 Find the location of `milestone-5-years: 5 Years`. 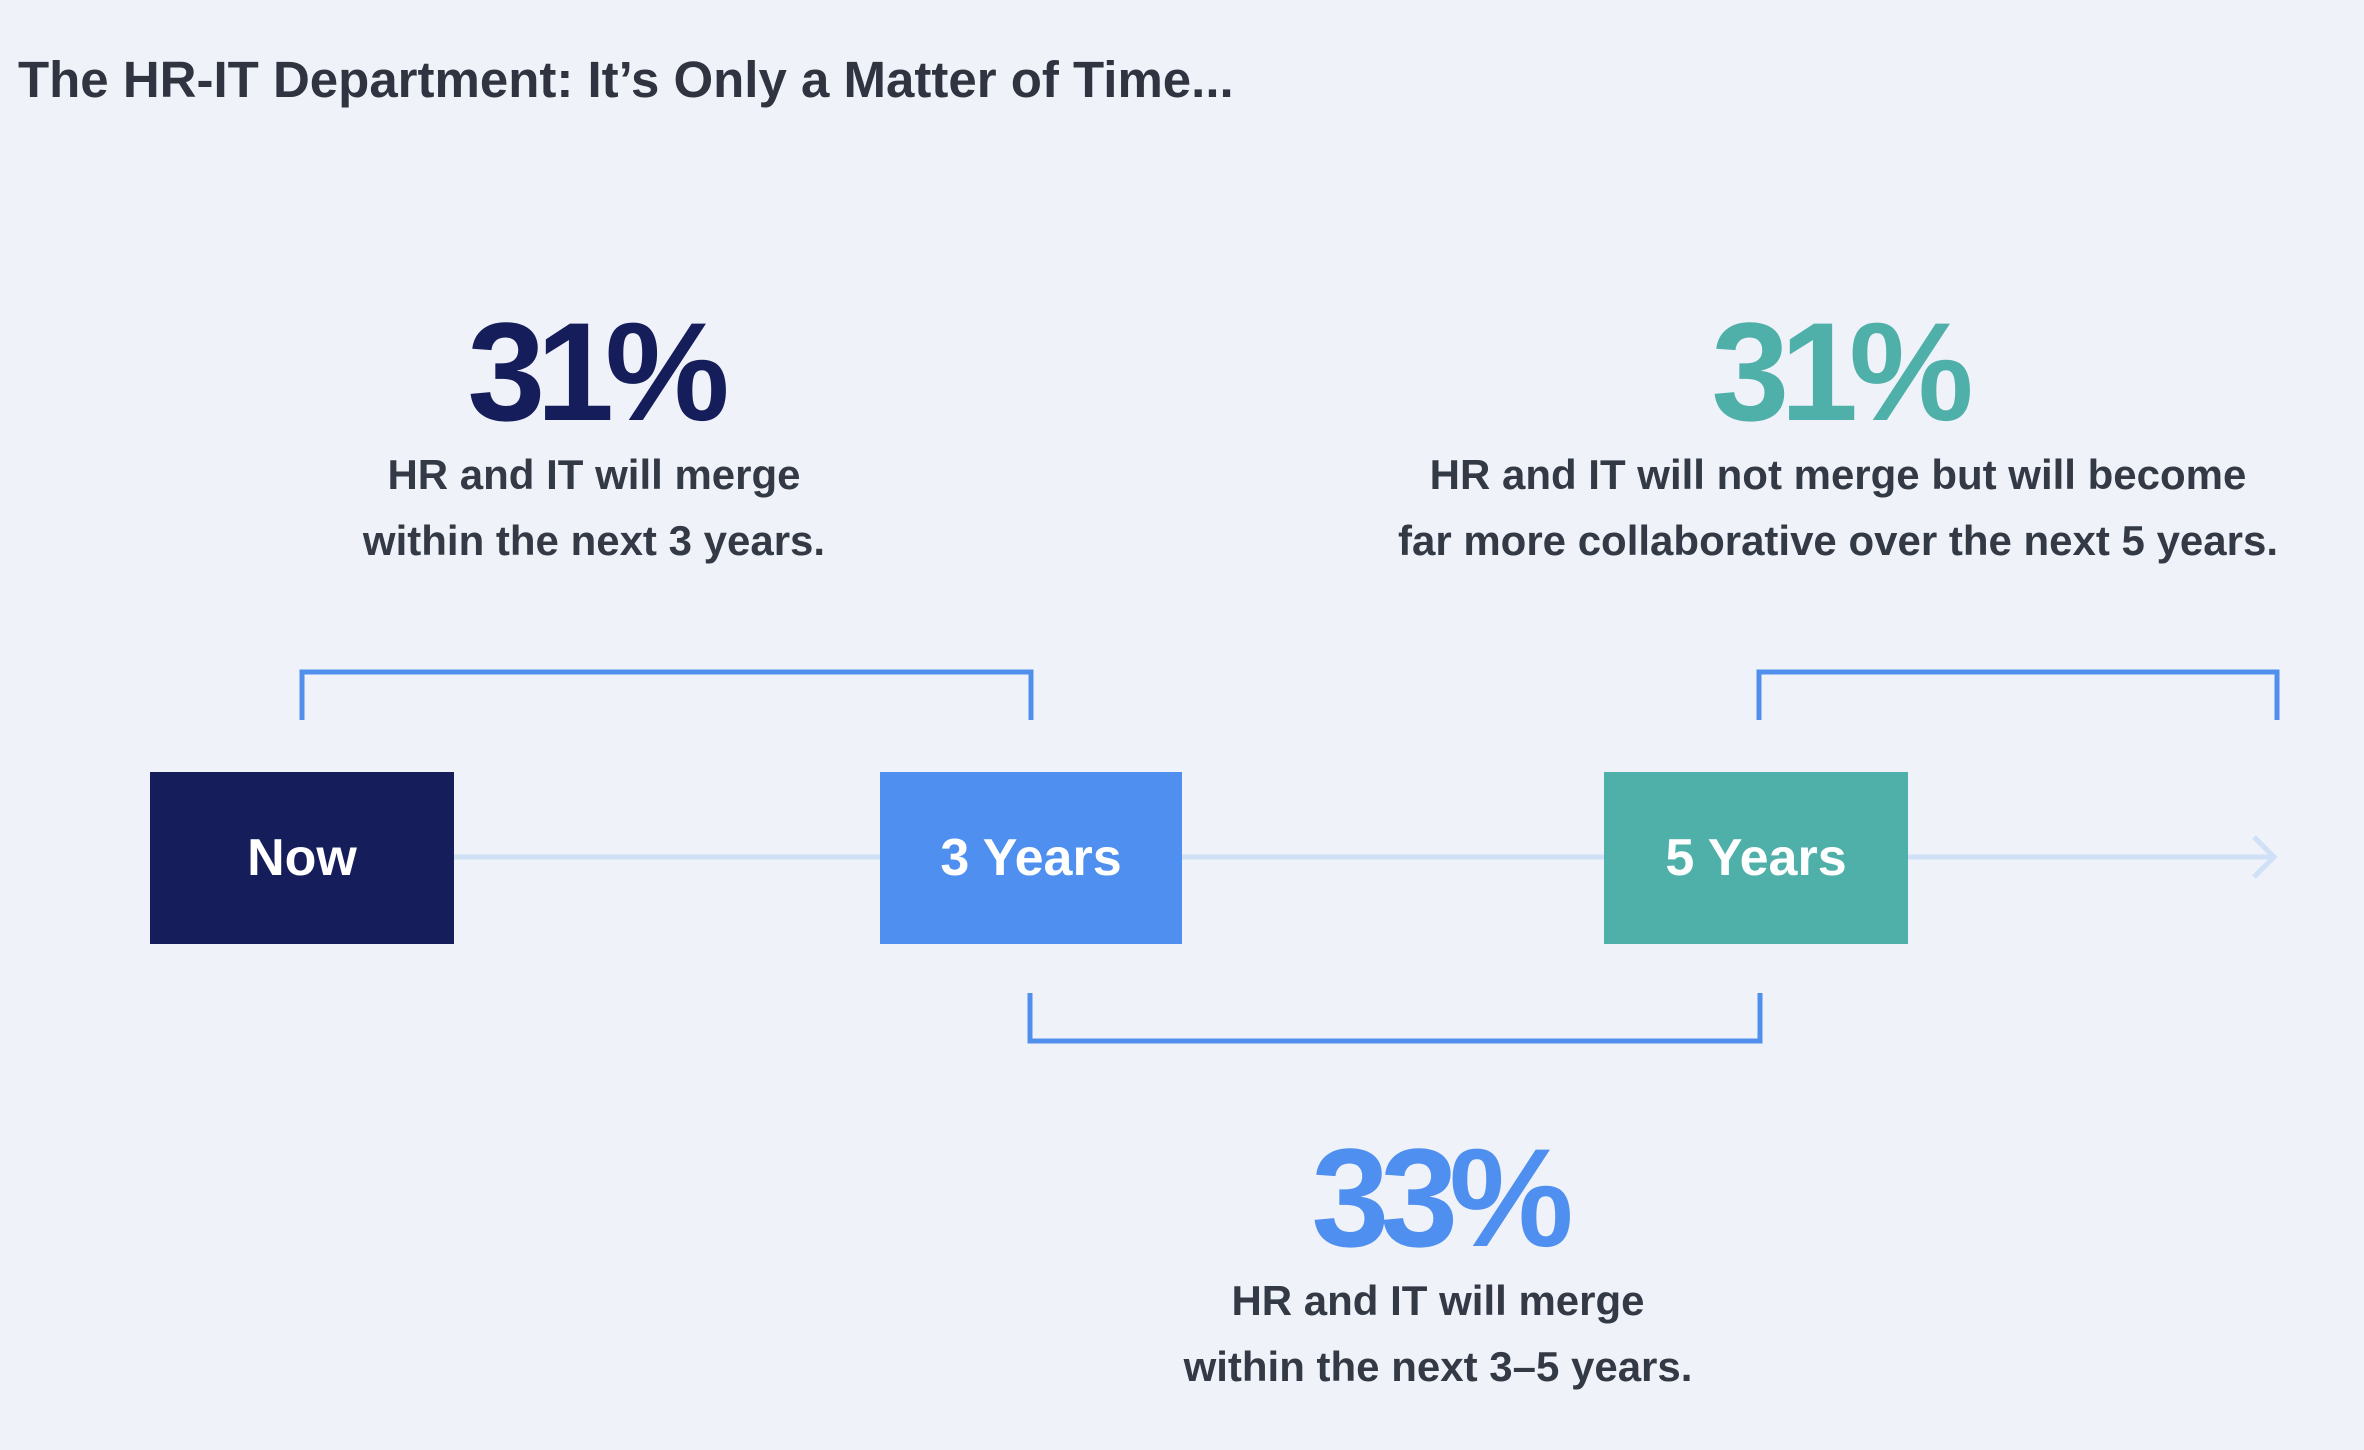

milestone-5-years: 5 Years is located at coordinates (1756, 858).